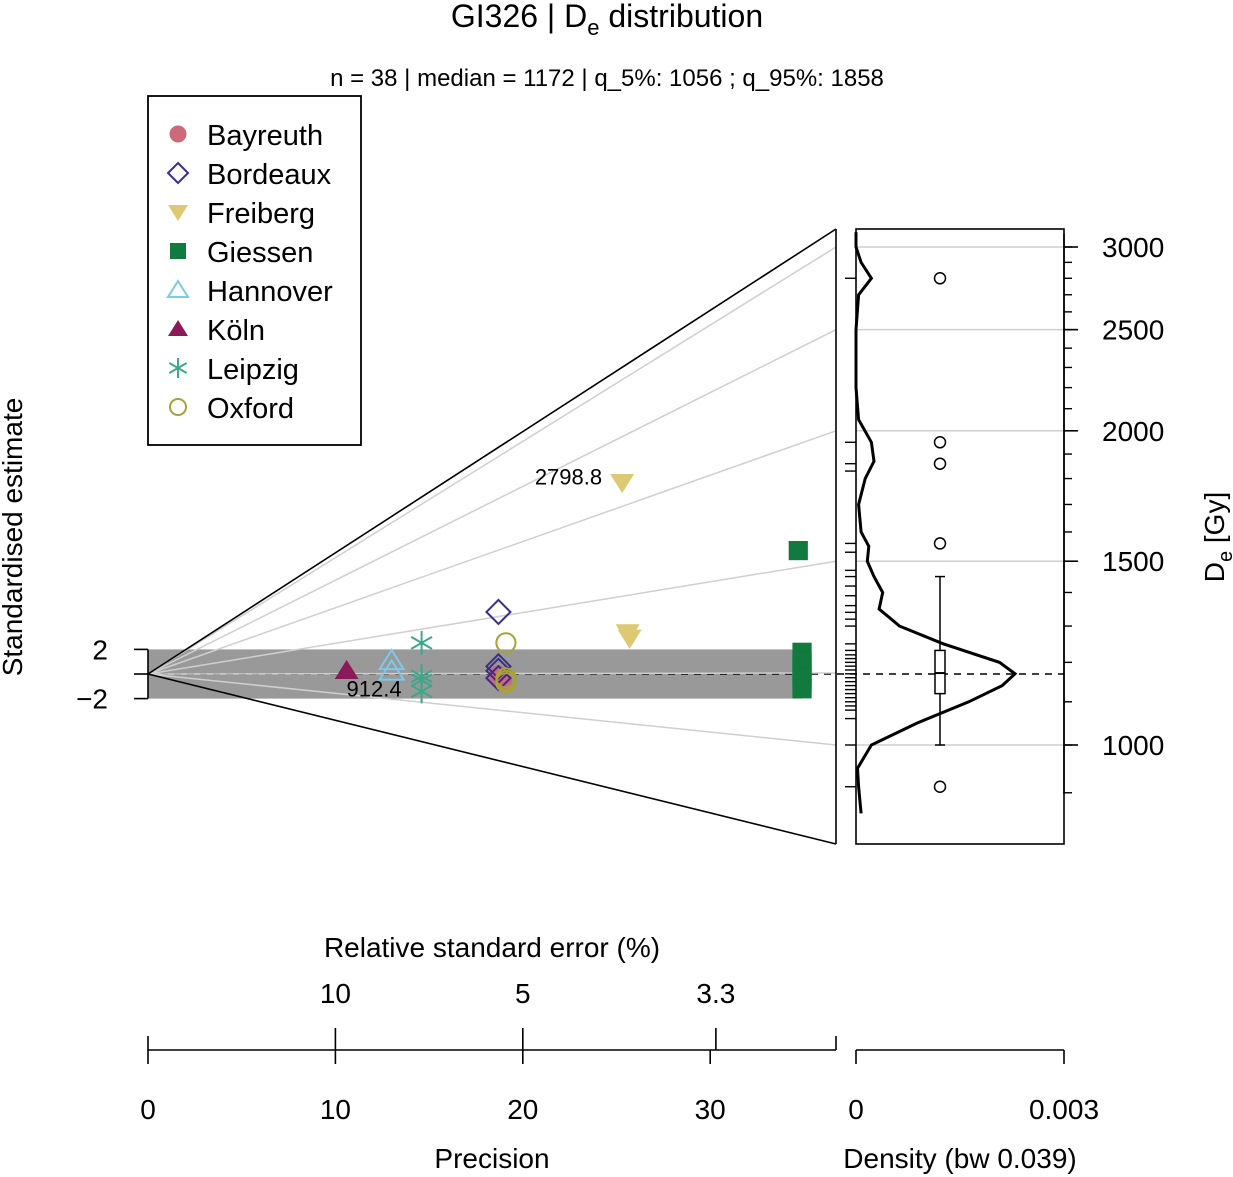  I want to click on legend-marker-giessen, so click(178, 251).